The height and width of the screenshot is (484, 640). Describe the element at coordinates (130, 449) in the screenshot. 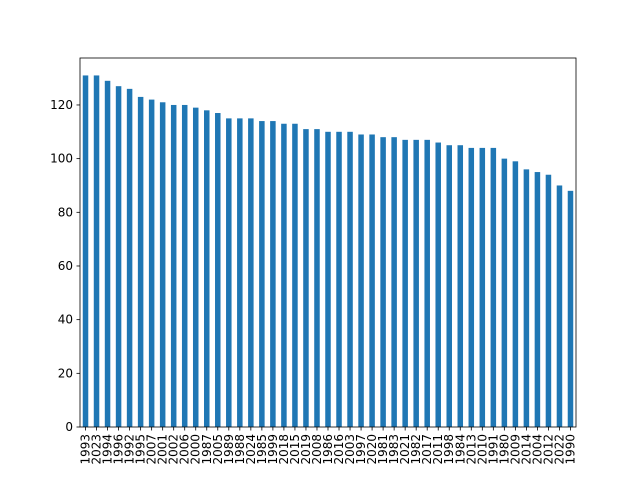

I see `x-tick-label: 1992` at that location.